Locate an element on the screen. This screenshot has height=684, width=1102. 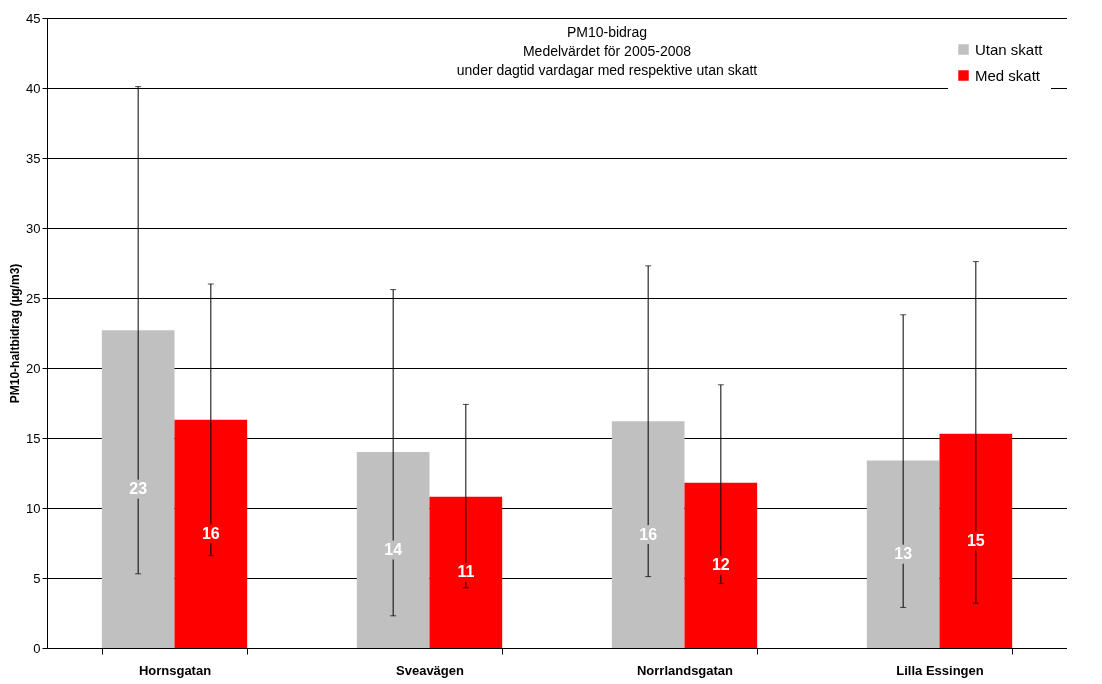
legend-label: Med skatt is located at coordinates (1008, 75).